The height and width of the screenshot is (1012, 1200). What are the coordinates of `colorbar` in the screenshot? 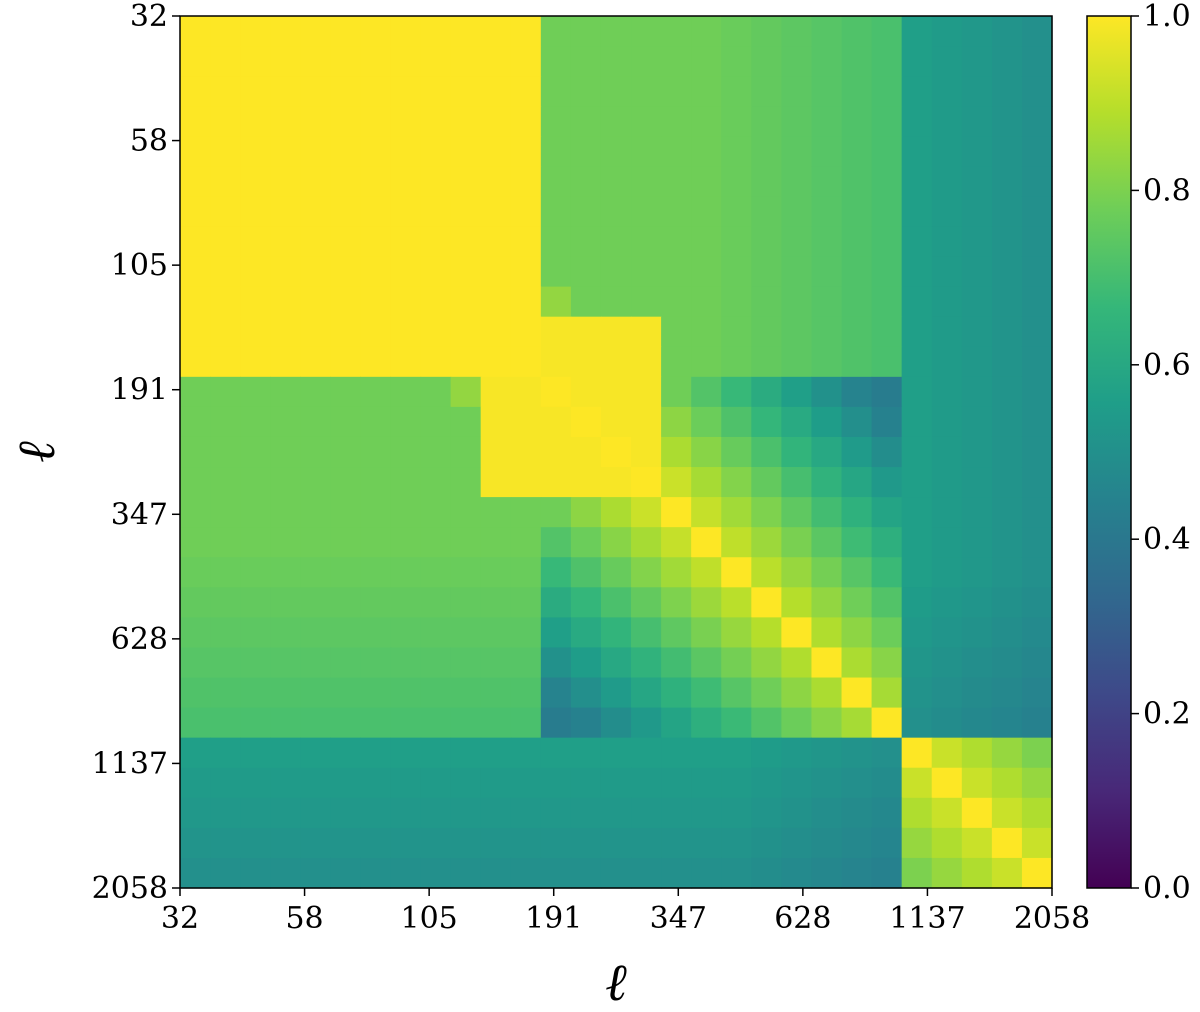 It's located at (1109, 452).